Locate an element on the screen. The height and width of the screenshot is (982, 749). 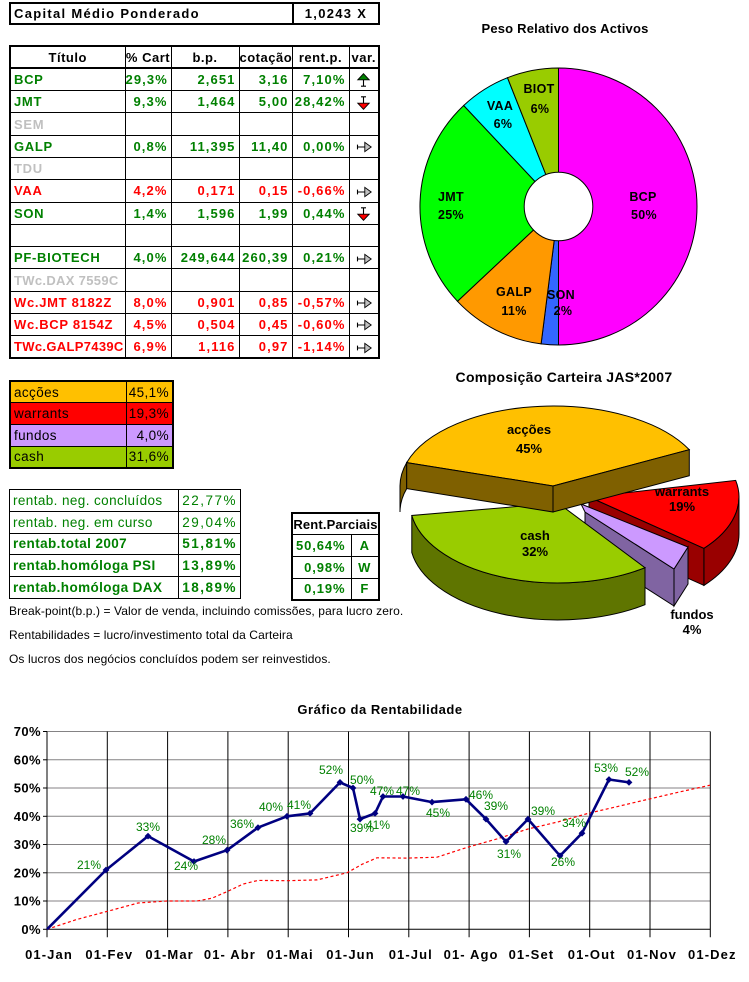
svg-text: 70% is located at coordinates (27, 731).